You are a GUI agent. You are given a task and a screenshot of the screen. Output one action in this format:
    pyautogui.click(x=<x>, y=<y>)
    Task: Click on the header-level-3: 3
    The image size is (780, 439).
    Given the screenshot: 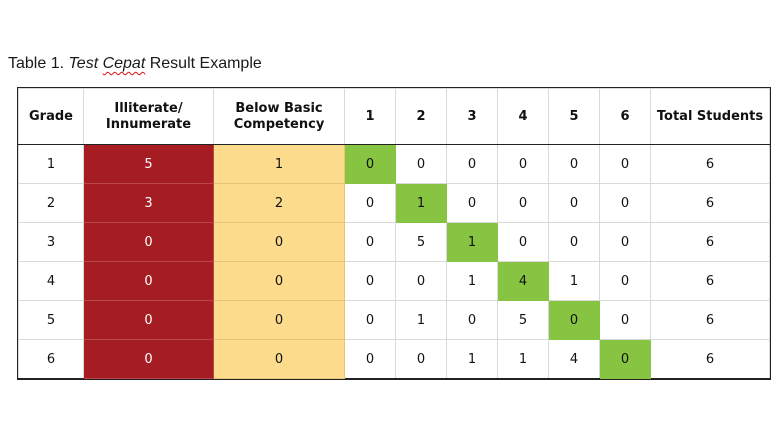 What is the action you would take?
    pyautogui.click(x=472, y=116)
    